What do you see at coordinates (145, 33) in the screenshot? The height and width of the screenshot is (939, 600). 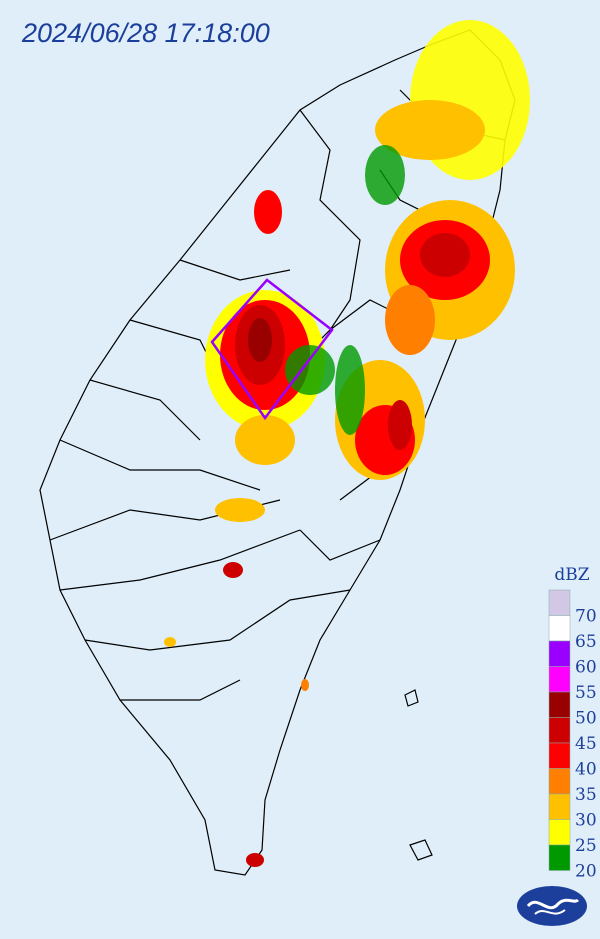 I see `timestamp: 2024/06/28 17:18:00` at bounding box center [145, 33].